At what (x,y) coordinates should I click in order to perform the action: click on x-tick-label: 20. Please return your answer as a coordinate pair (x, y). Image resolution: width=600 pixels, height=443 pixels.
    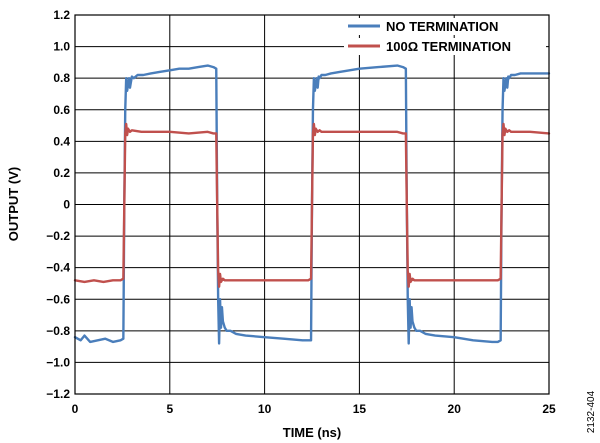
    Looking at the image, I should click on (455, 409).